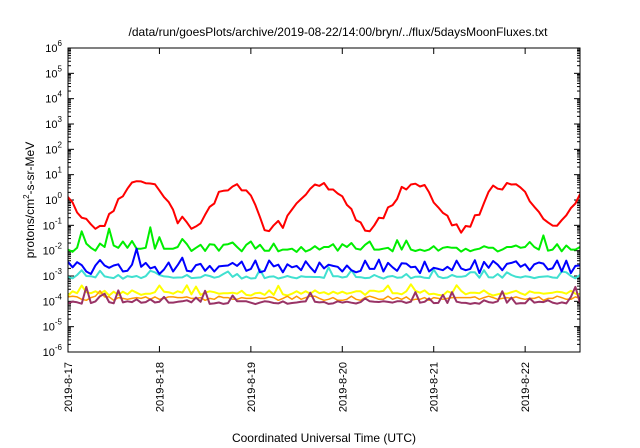 Image resolution: width=640 pixels, height=448 pixels. What do you see at coordinates (53, 250) in the screenshot?
I see `y-tick-label: 10⁻²` at bounding box center [53, 250].